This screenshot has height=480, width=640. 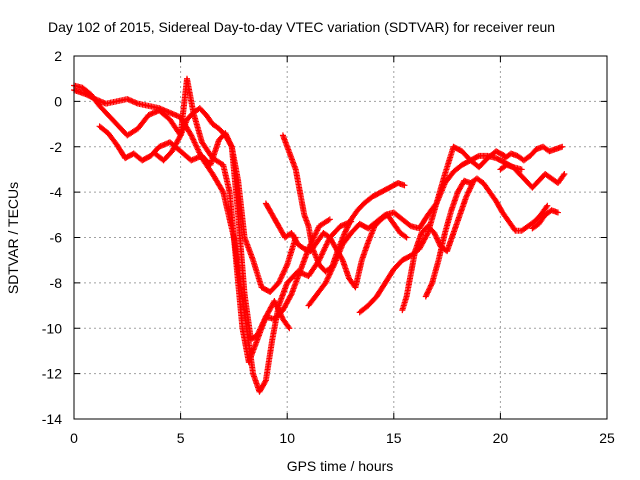 I want to click on x-axis-title: GPS time / hours, so click(x=340, y=466).